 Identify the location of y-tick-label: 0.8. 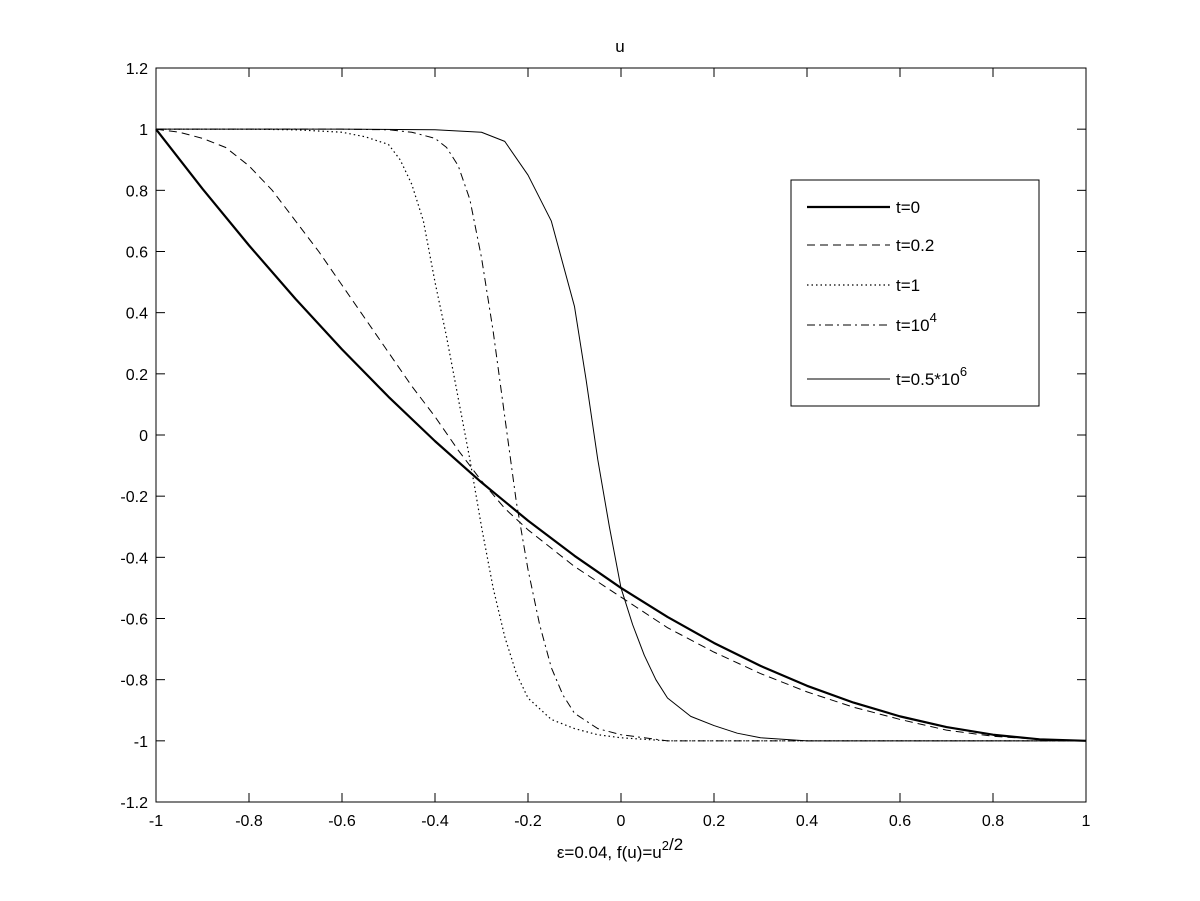
(137, 191).